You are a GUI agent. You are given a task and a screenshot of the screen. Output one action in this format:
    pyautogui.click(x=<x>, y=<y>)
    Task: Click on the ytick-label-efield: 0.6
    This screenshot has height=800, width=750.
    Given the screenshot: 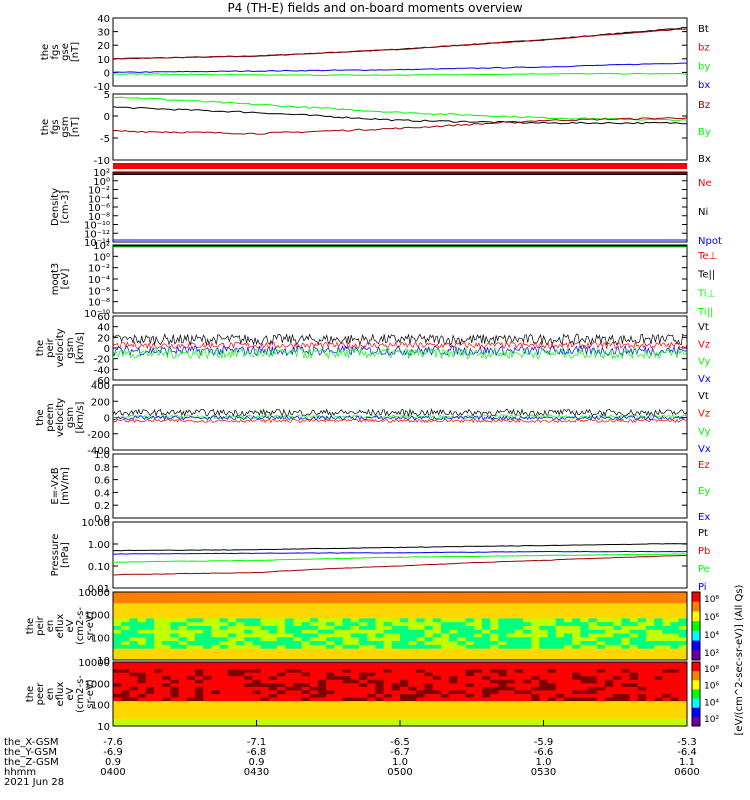 What is the action you would take?
    pyautogui.click(x=102, y=481)
    